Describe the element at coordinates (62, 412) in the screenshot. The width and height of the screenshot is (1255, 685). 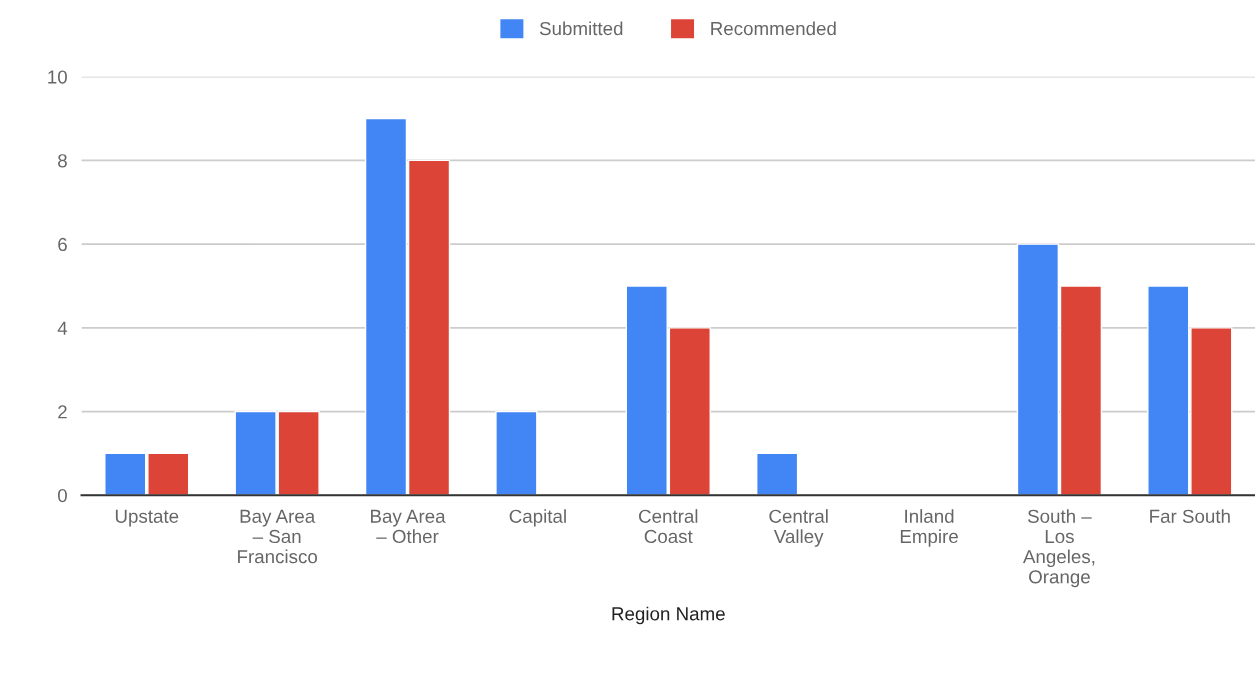
I see `y-tick-label: 2` at that location.